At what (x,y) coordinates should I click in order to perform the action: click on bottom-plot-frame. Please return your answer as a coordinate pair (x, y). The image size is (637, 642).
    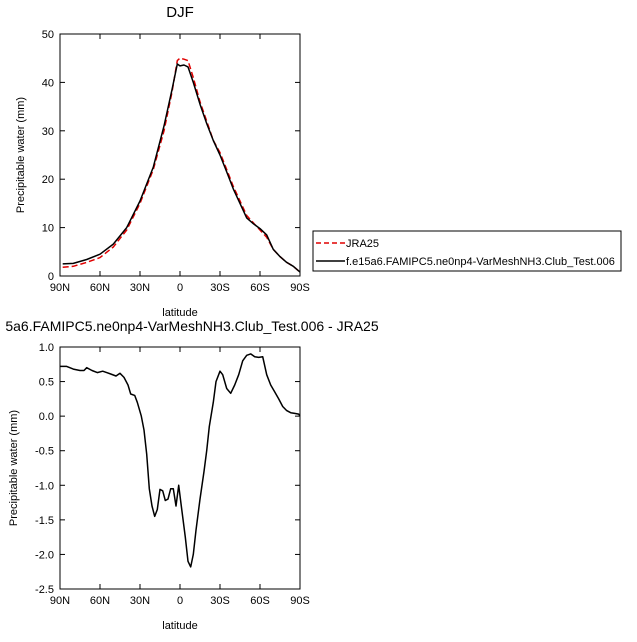
    Looking at the image, I should click on (180, 468).